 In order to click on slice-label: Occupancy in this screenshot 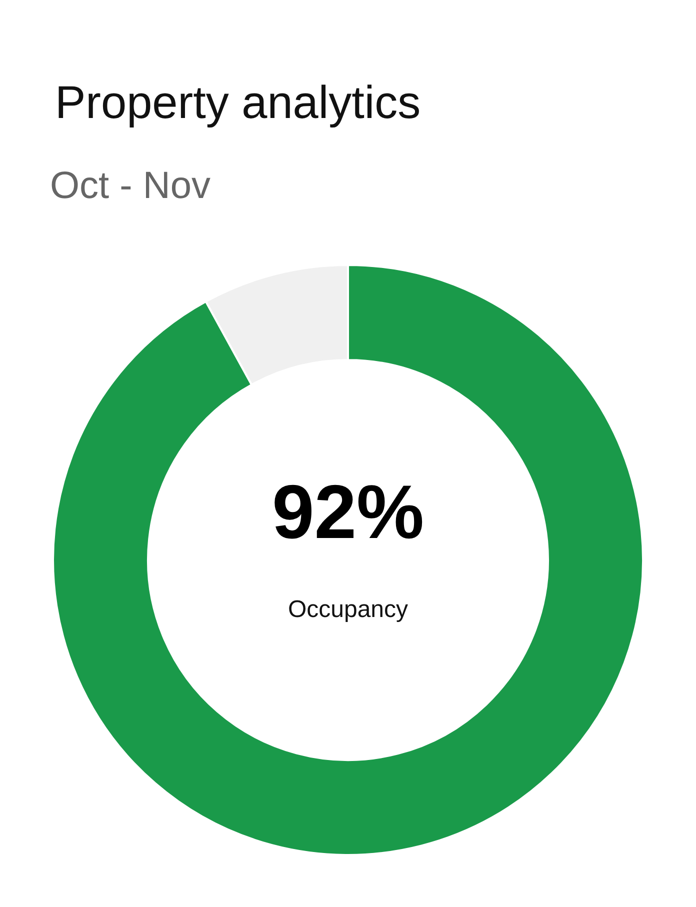, I will do `click(348, 609)`.